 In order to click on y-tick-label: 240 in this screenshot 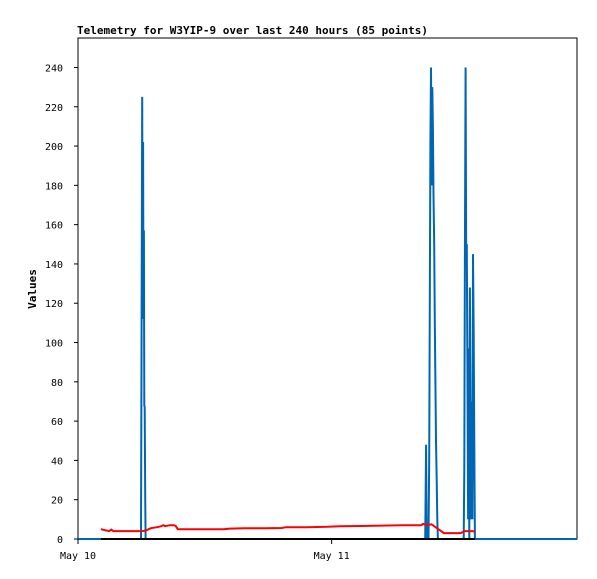, I will do `click(54, 68)`.